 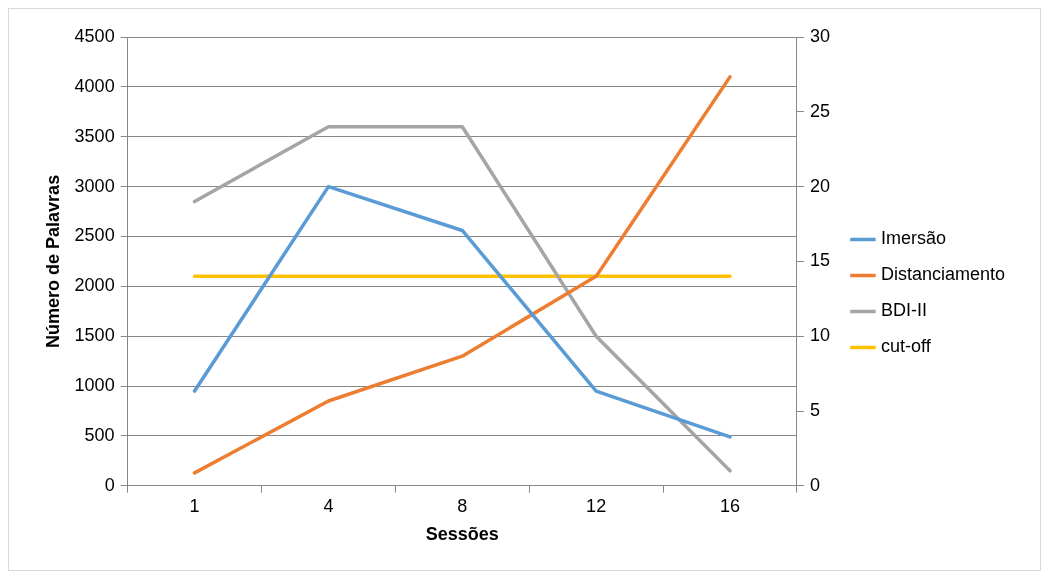 What do you see at coordinates (99, 434) in the screenshot?
I see `y-tick-label: 500` at bounding box center [99, 434].